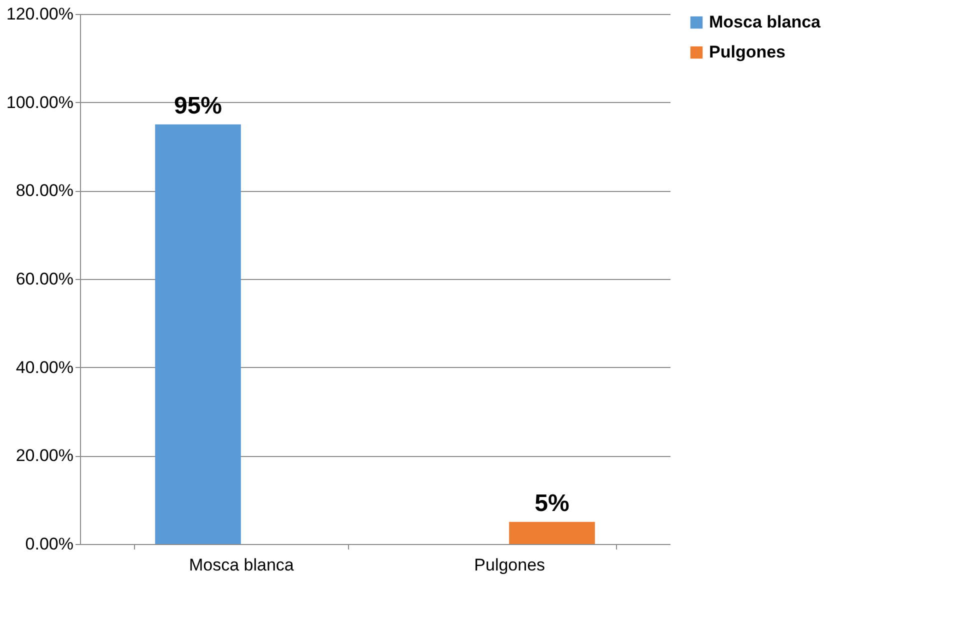  I want to click on legend-label: Pulgones, so click(747, 52).